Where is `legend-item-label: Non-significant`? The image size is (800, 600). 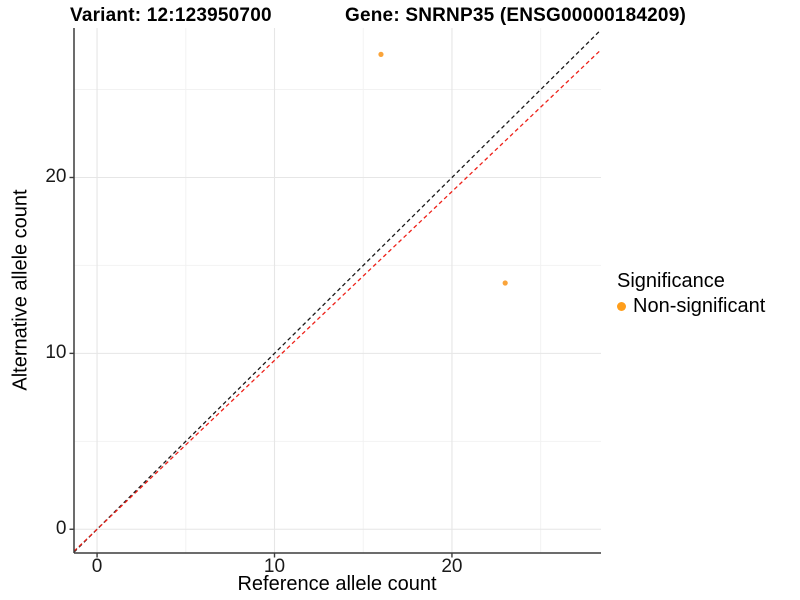 legend-item-label: Non-significant is located at coordinates (699, 306).